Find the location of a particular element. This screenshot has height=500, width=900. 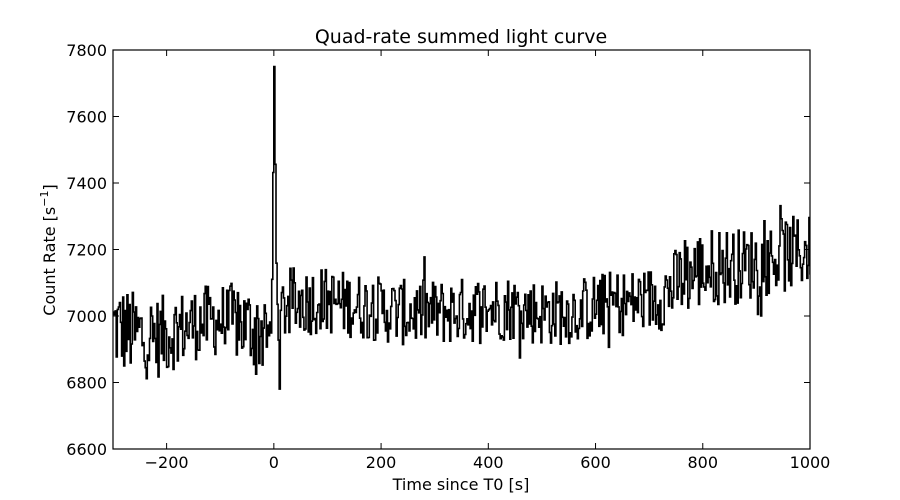

x-tick-label: 1000 is located at coordinates (810, 462).